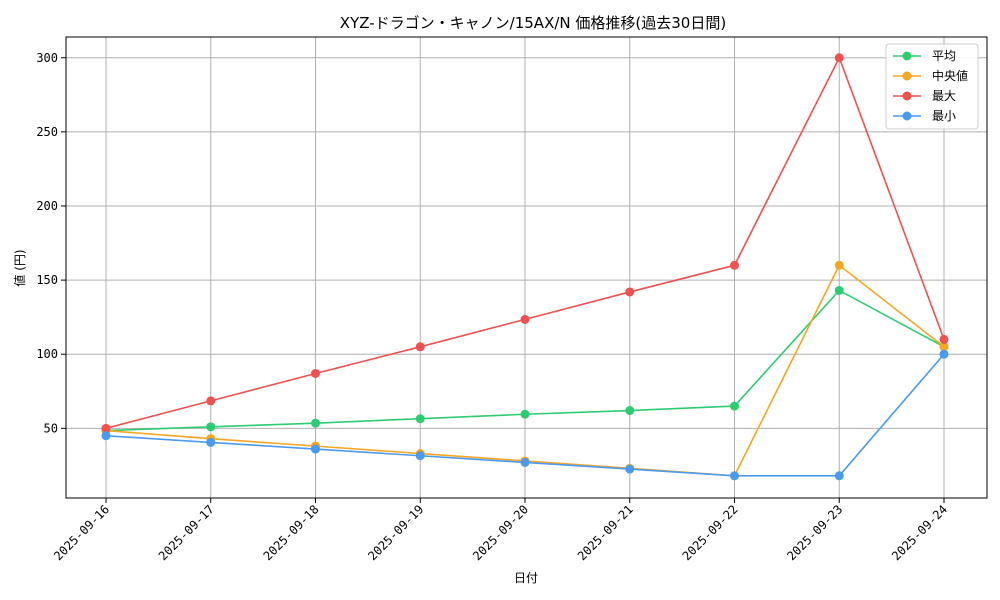  Describe the element at coordinates (710, 532) in the screenshot. I see `x-tick-label: 2025-09-22` at that location.